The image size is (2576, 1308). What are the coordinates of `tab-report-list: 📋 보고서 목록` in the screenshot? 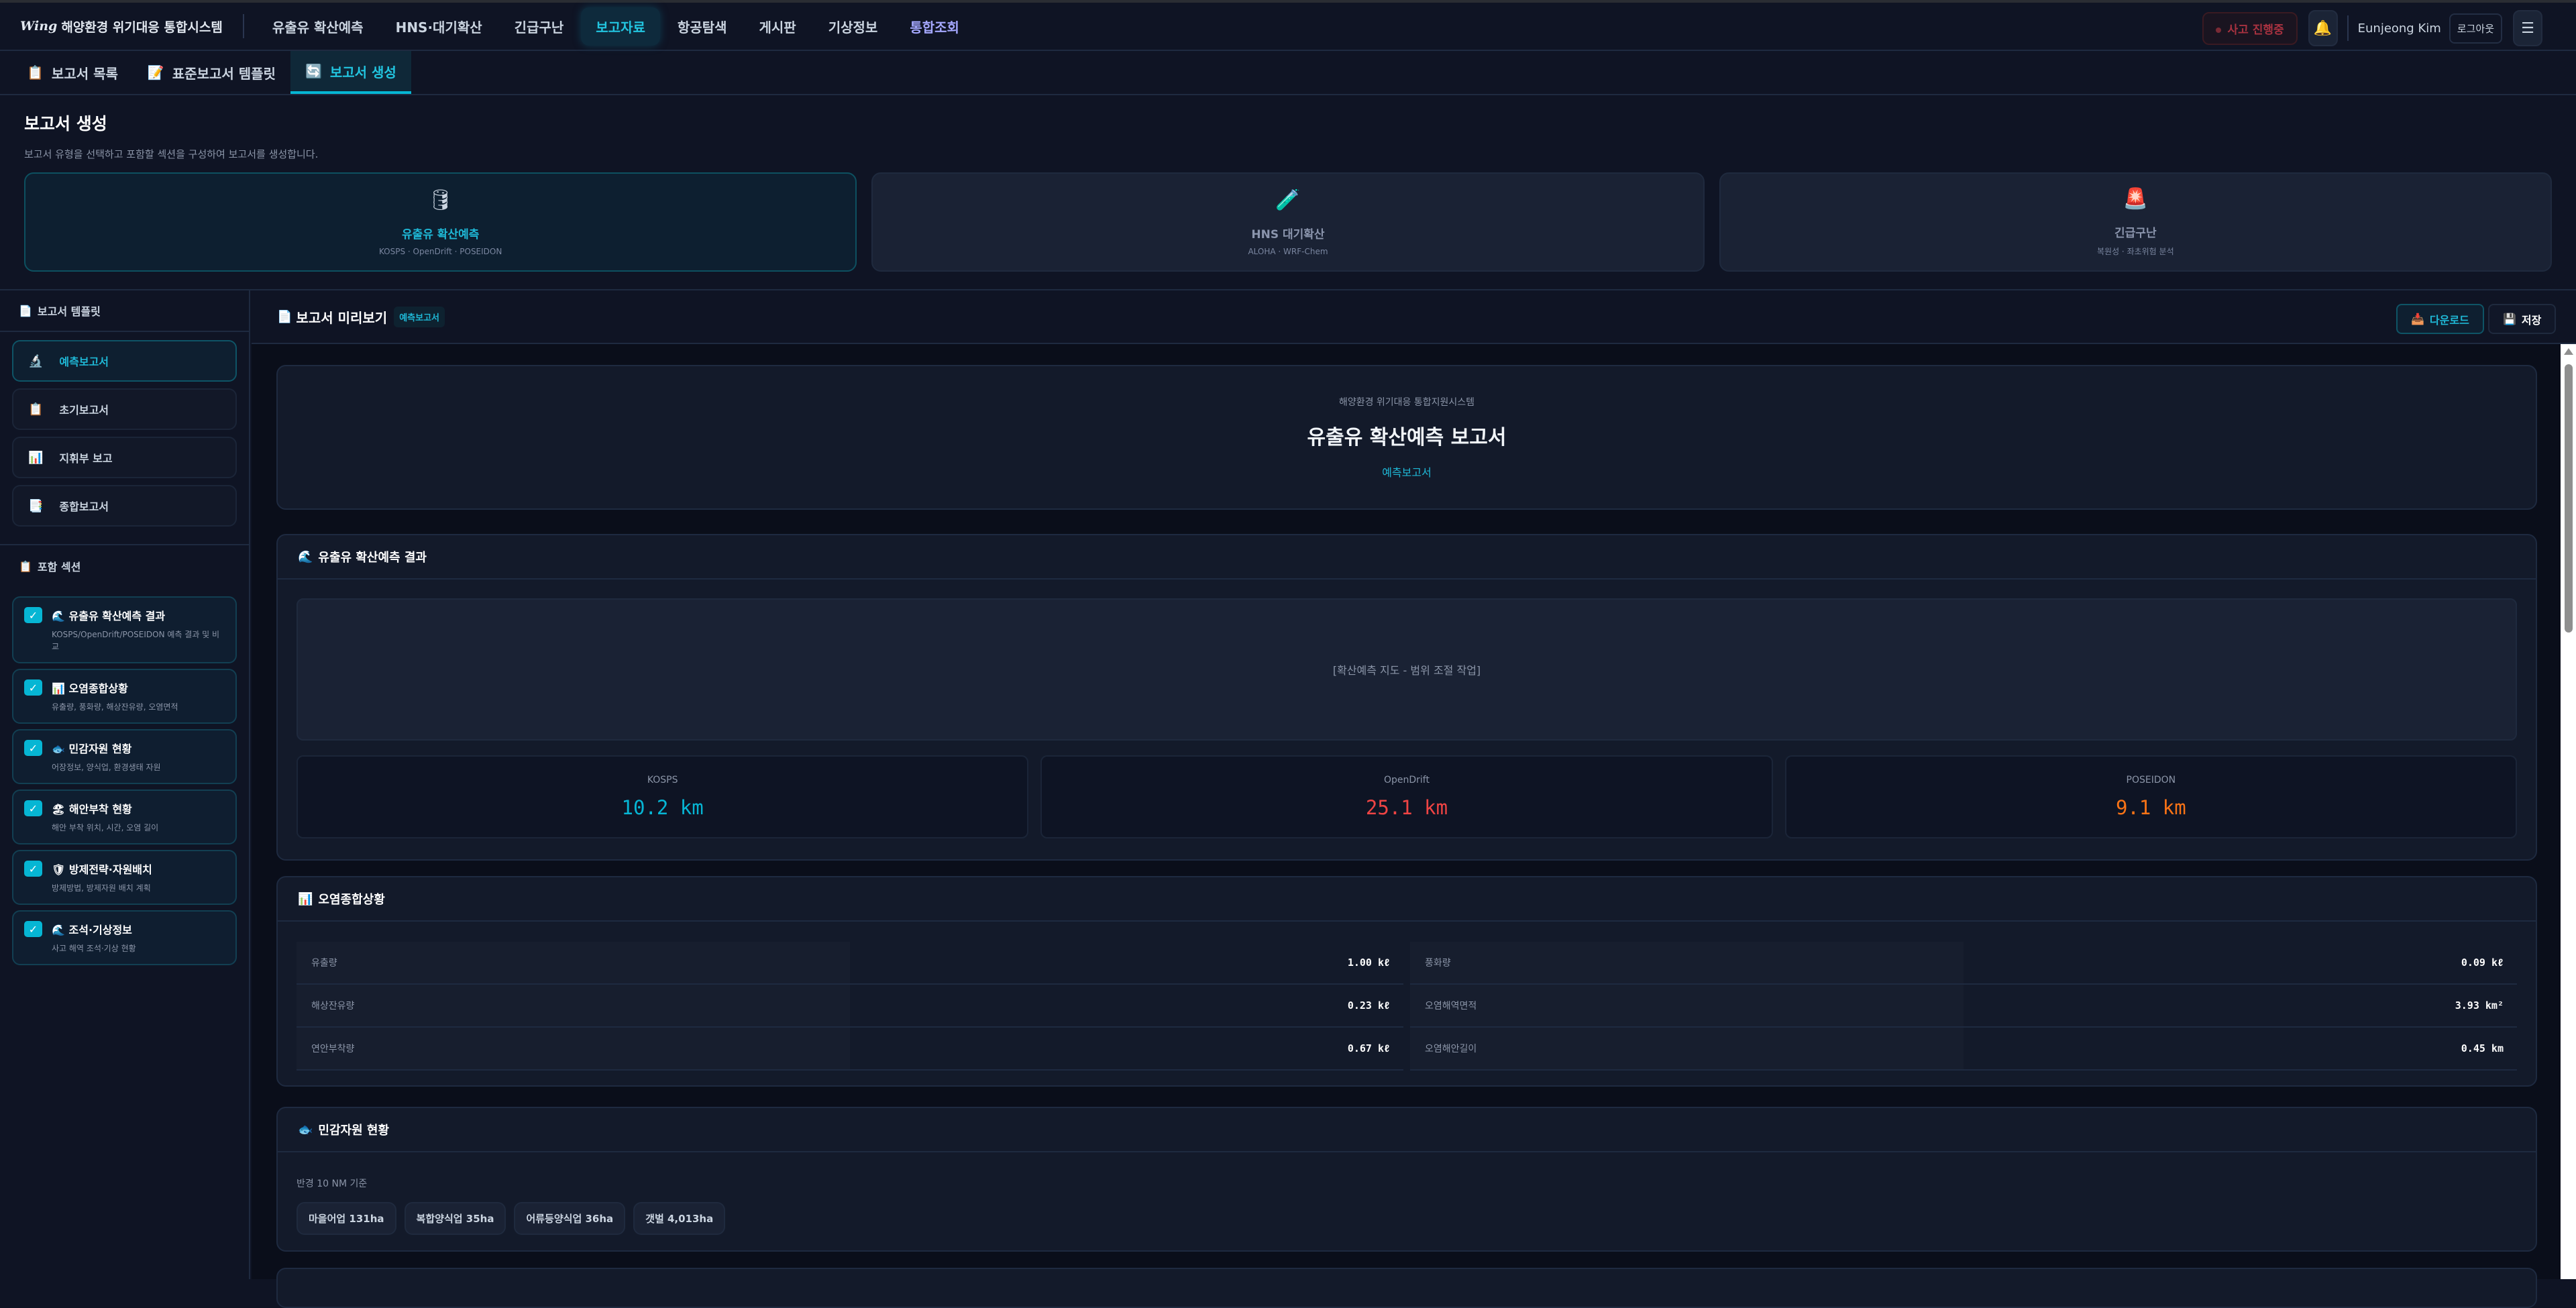 It's located at (72, 72).